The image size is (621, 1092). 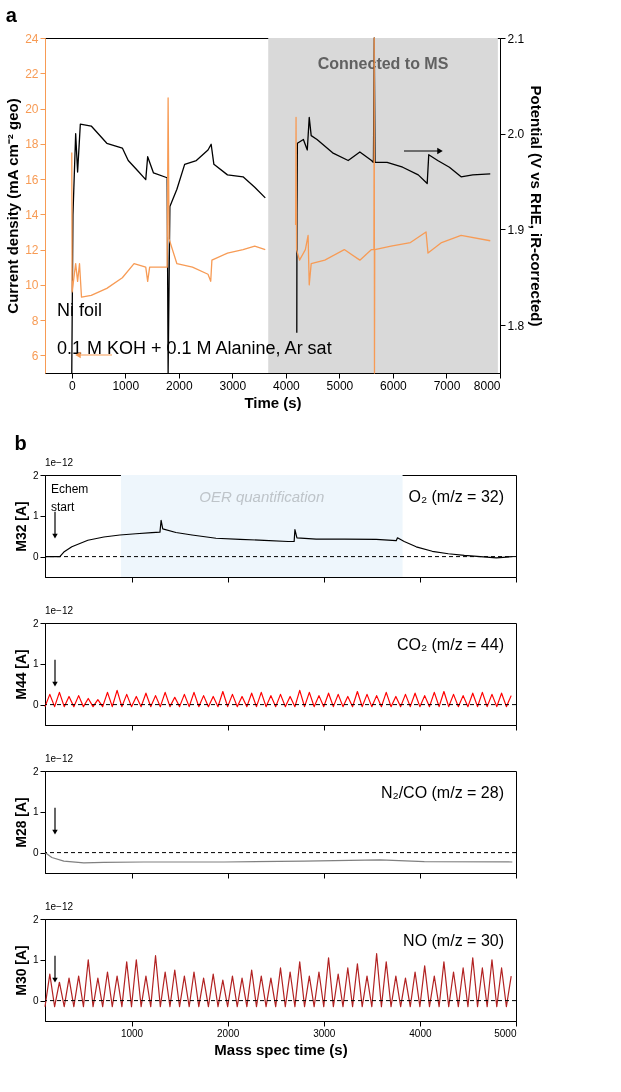 What do you see at coordinates (32, 179) in the screenshot?
I see `y-tick-label: 16` at bounding box center [32, 179].